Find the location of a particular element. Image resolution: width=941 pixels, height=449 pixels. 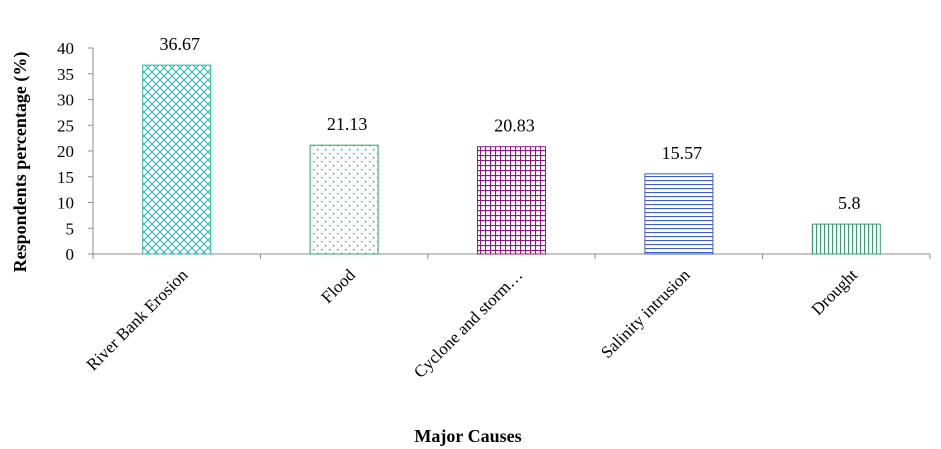

y-tick-label: 15 is located at coordinates (65, 177).